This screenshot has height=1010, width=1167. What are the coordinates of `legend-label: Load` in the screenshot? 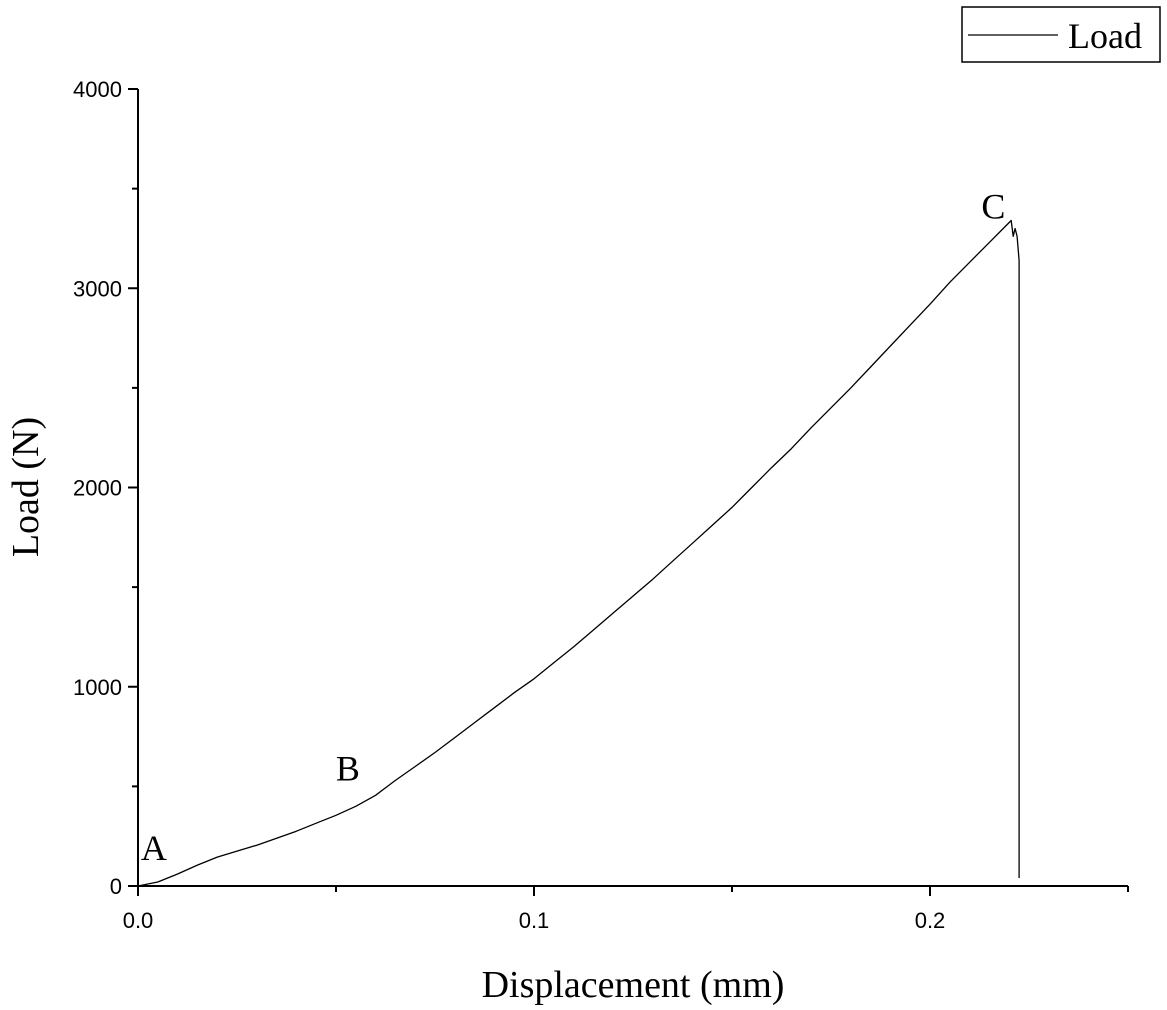 It's located at (1105, 36).